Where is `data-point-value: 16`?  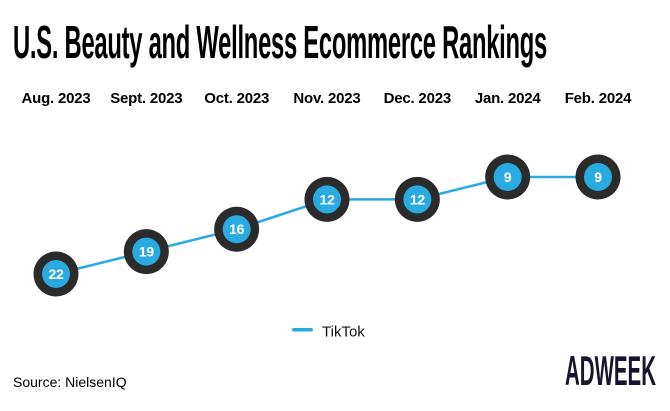 data-point-value: 16 is located at coordinates (236, 229).